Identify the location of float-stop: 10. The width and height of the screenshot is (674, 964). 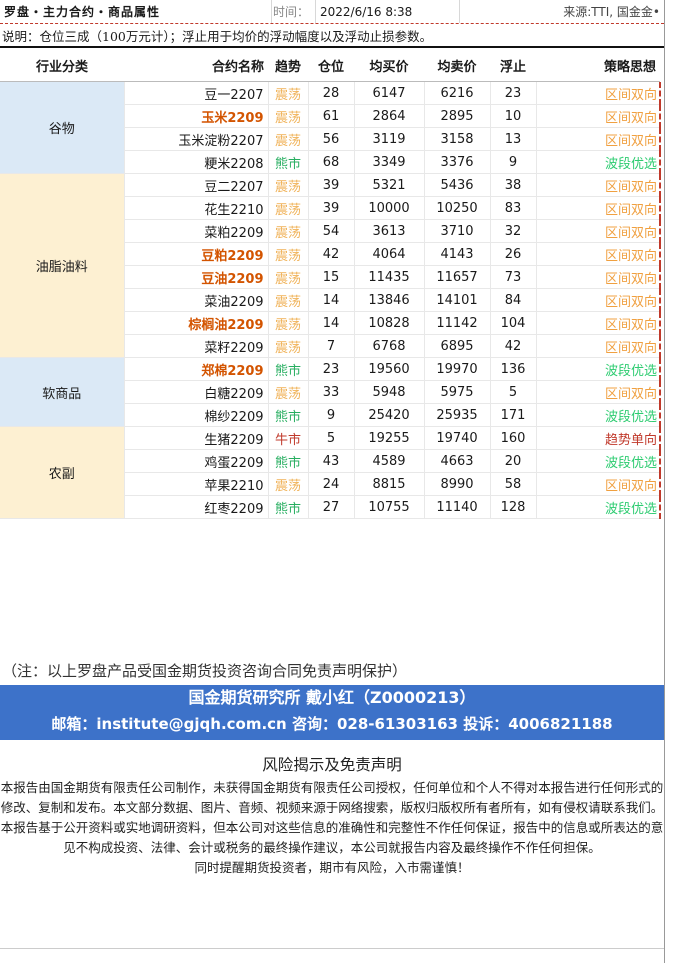
(513, 116).